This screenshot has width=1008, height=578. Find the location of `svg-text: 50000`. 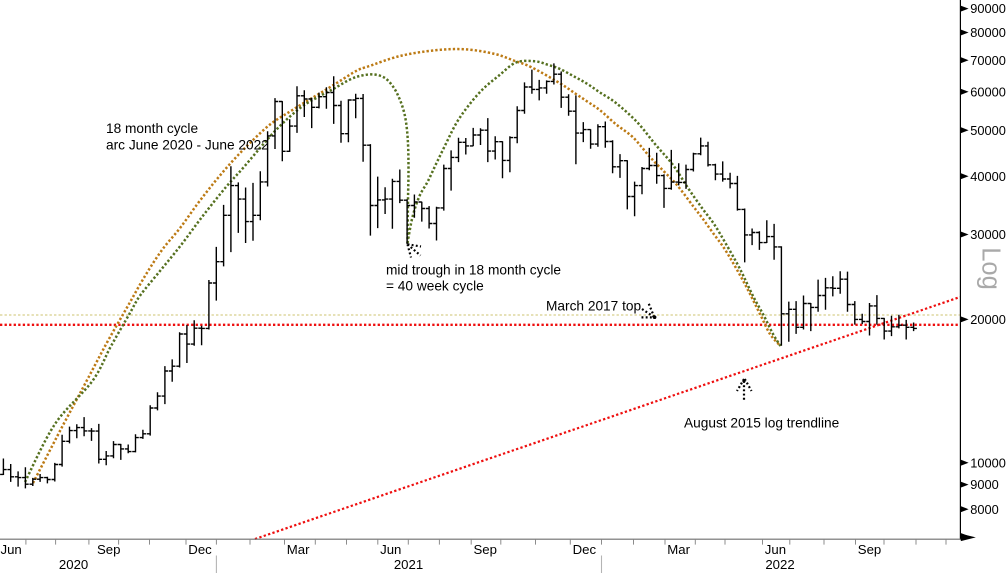

svg-text: 50000 is located at coordinates (988, 130).